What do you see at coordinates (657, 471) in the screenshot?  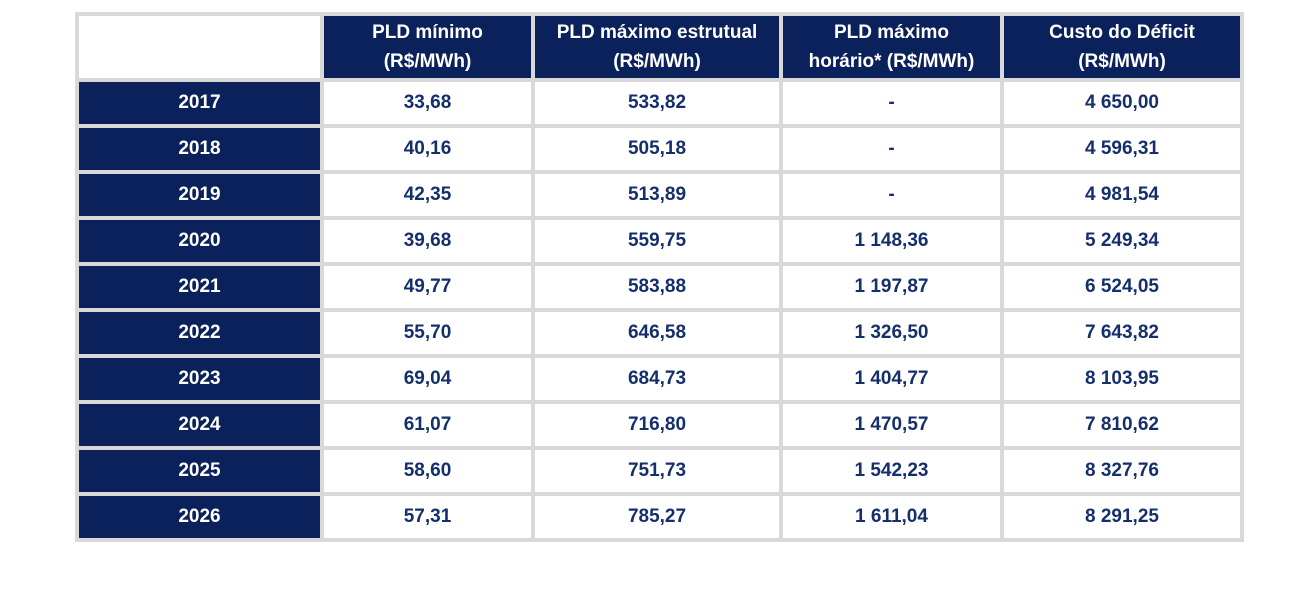 I see `value-cell: 751,73` at bounding box center [657, 471].